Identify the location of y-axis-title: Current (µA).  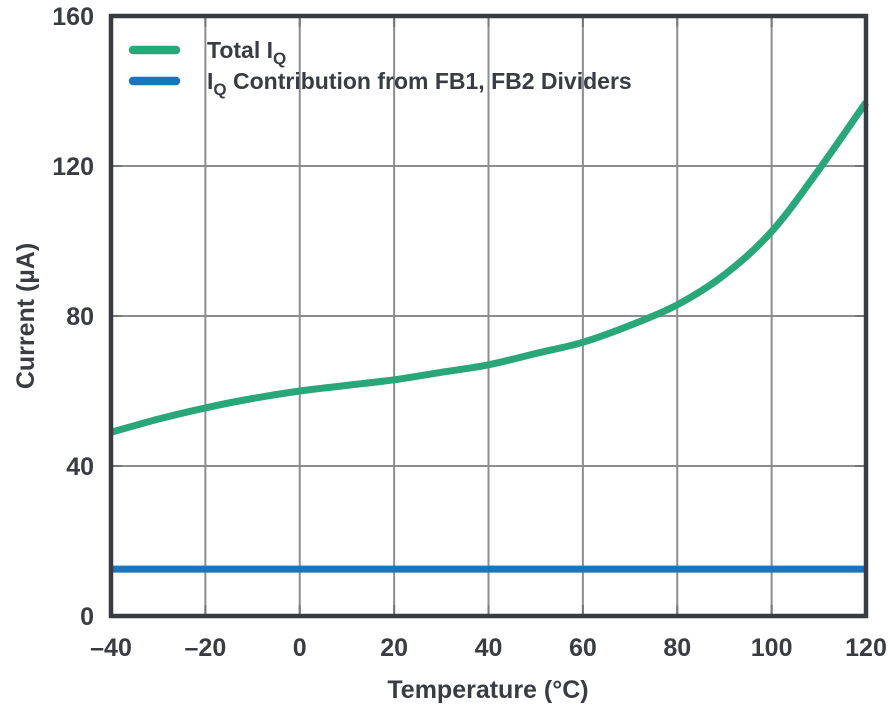
(26, 316).